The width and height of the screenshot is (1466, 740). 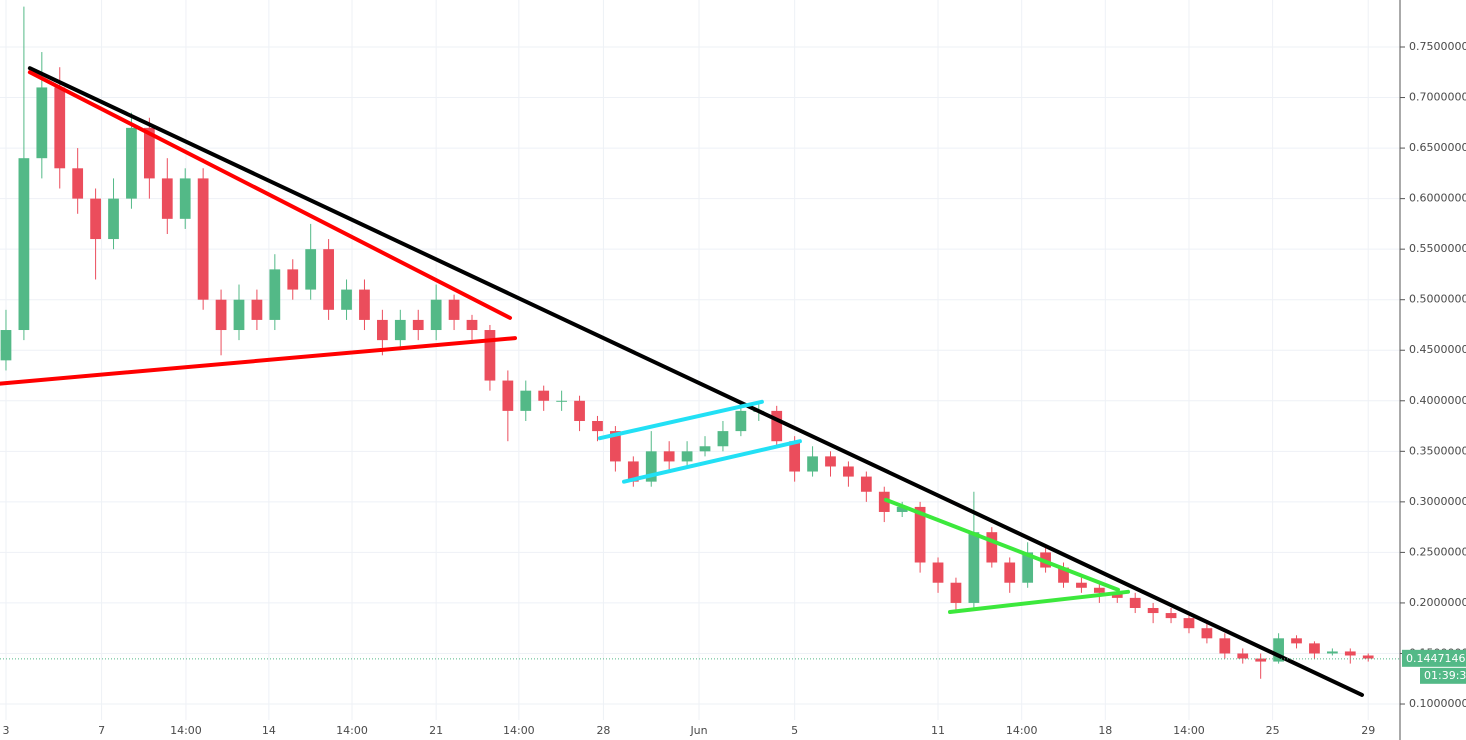 What do you see at coordinates (1368, 730) in the screenshot?
I see `x-tick-label: 29` at bounding box center [1368, 730].